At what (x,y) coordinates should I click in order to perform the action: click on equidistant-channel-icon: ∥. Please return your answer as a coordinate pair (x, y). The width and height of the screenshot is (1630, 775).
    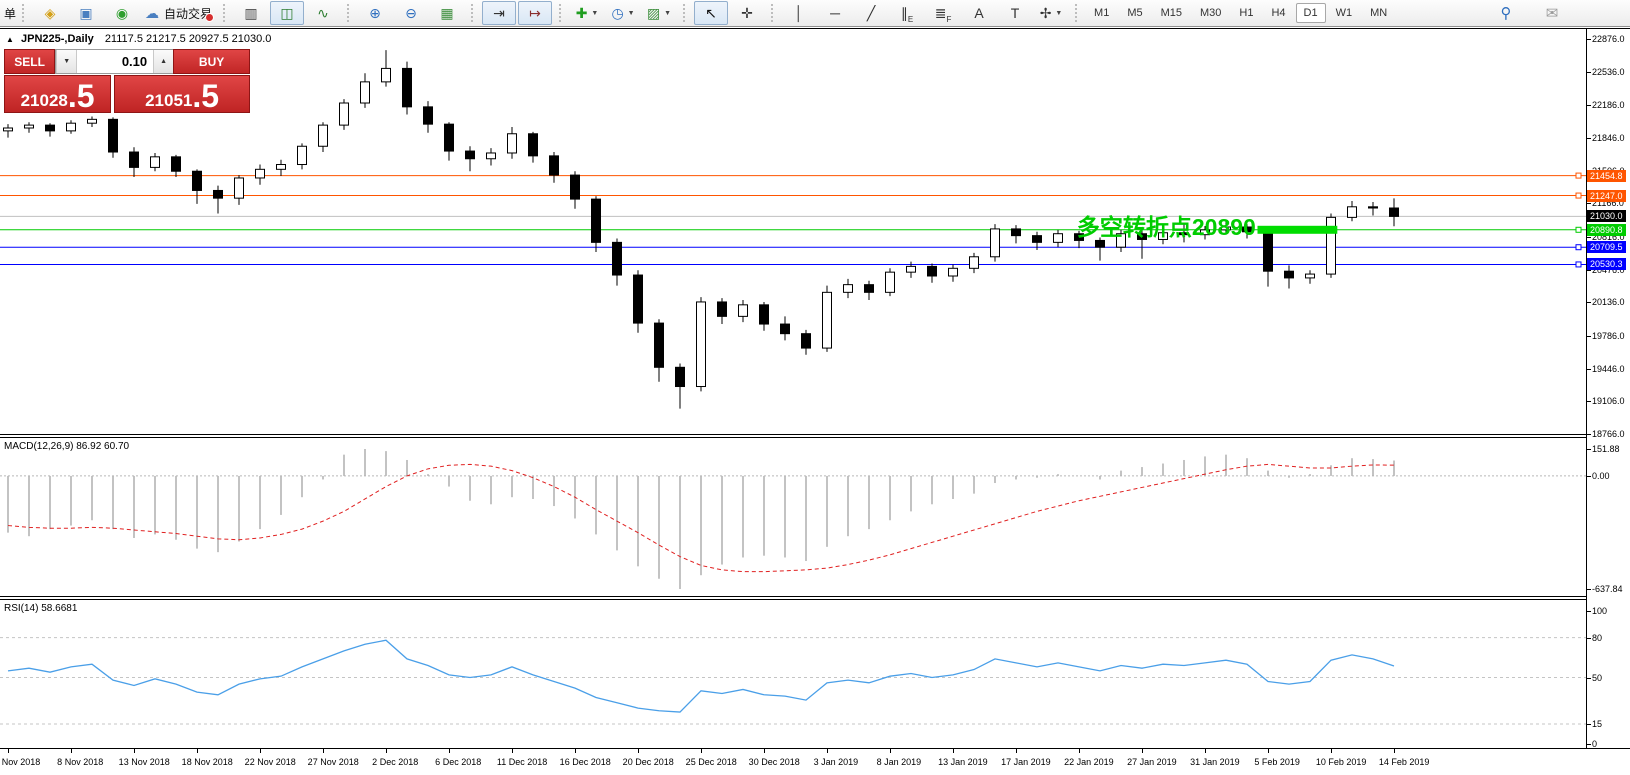
    Looking at the image, I should click on (904, 13).